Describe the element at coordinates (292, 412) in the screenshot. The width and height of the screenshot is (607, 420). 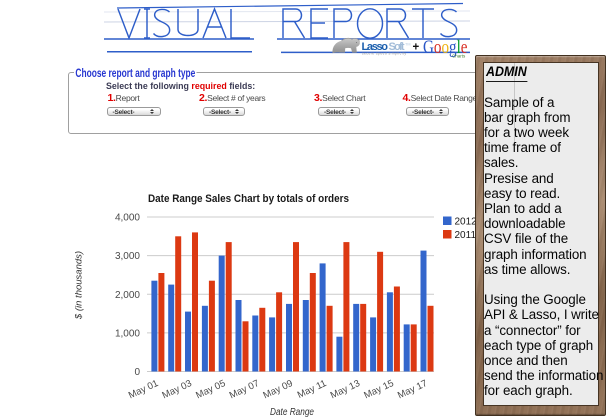
I see `svg-text: Date Range` at that location.